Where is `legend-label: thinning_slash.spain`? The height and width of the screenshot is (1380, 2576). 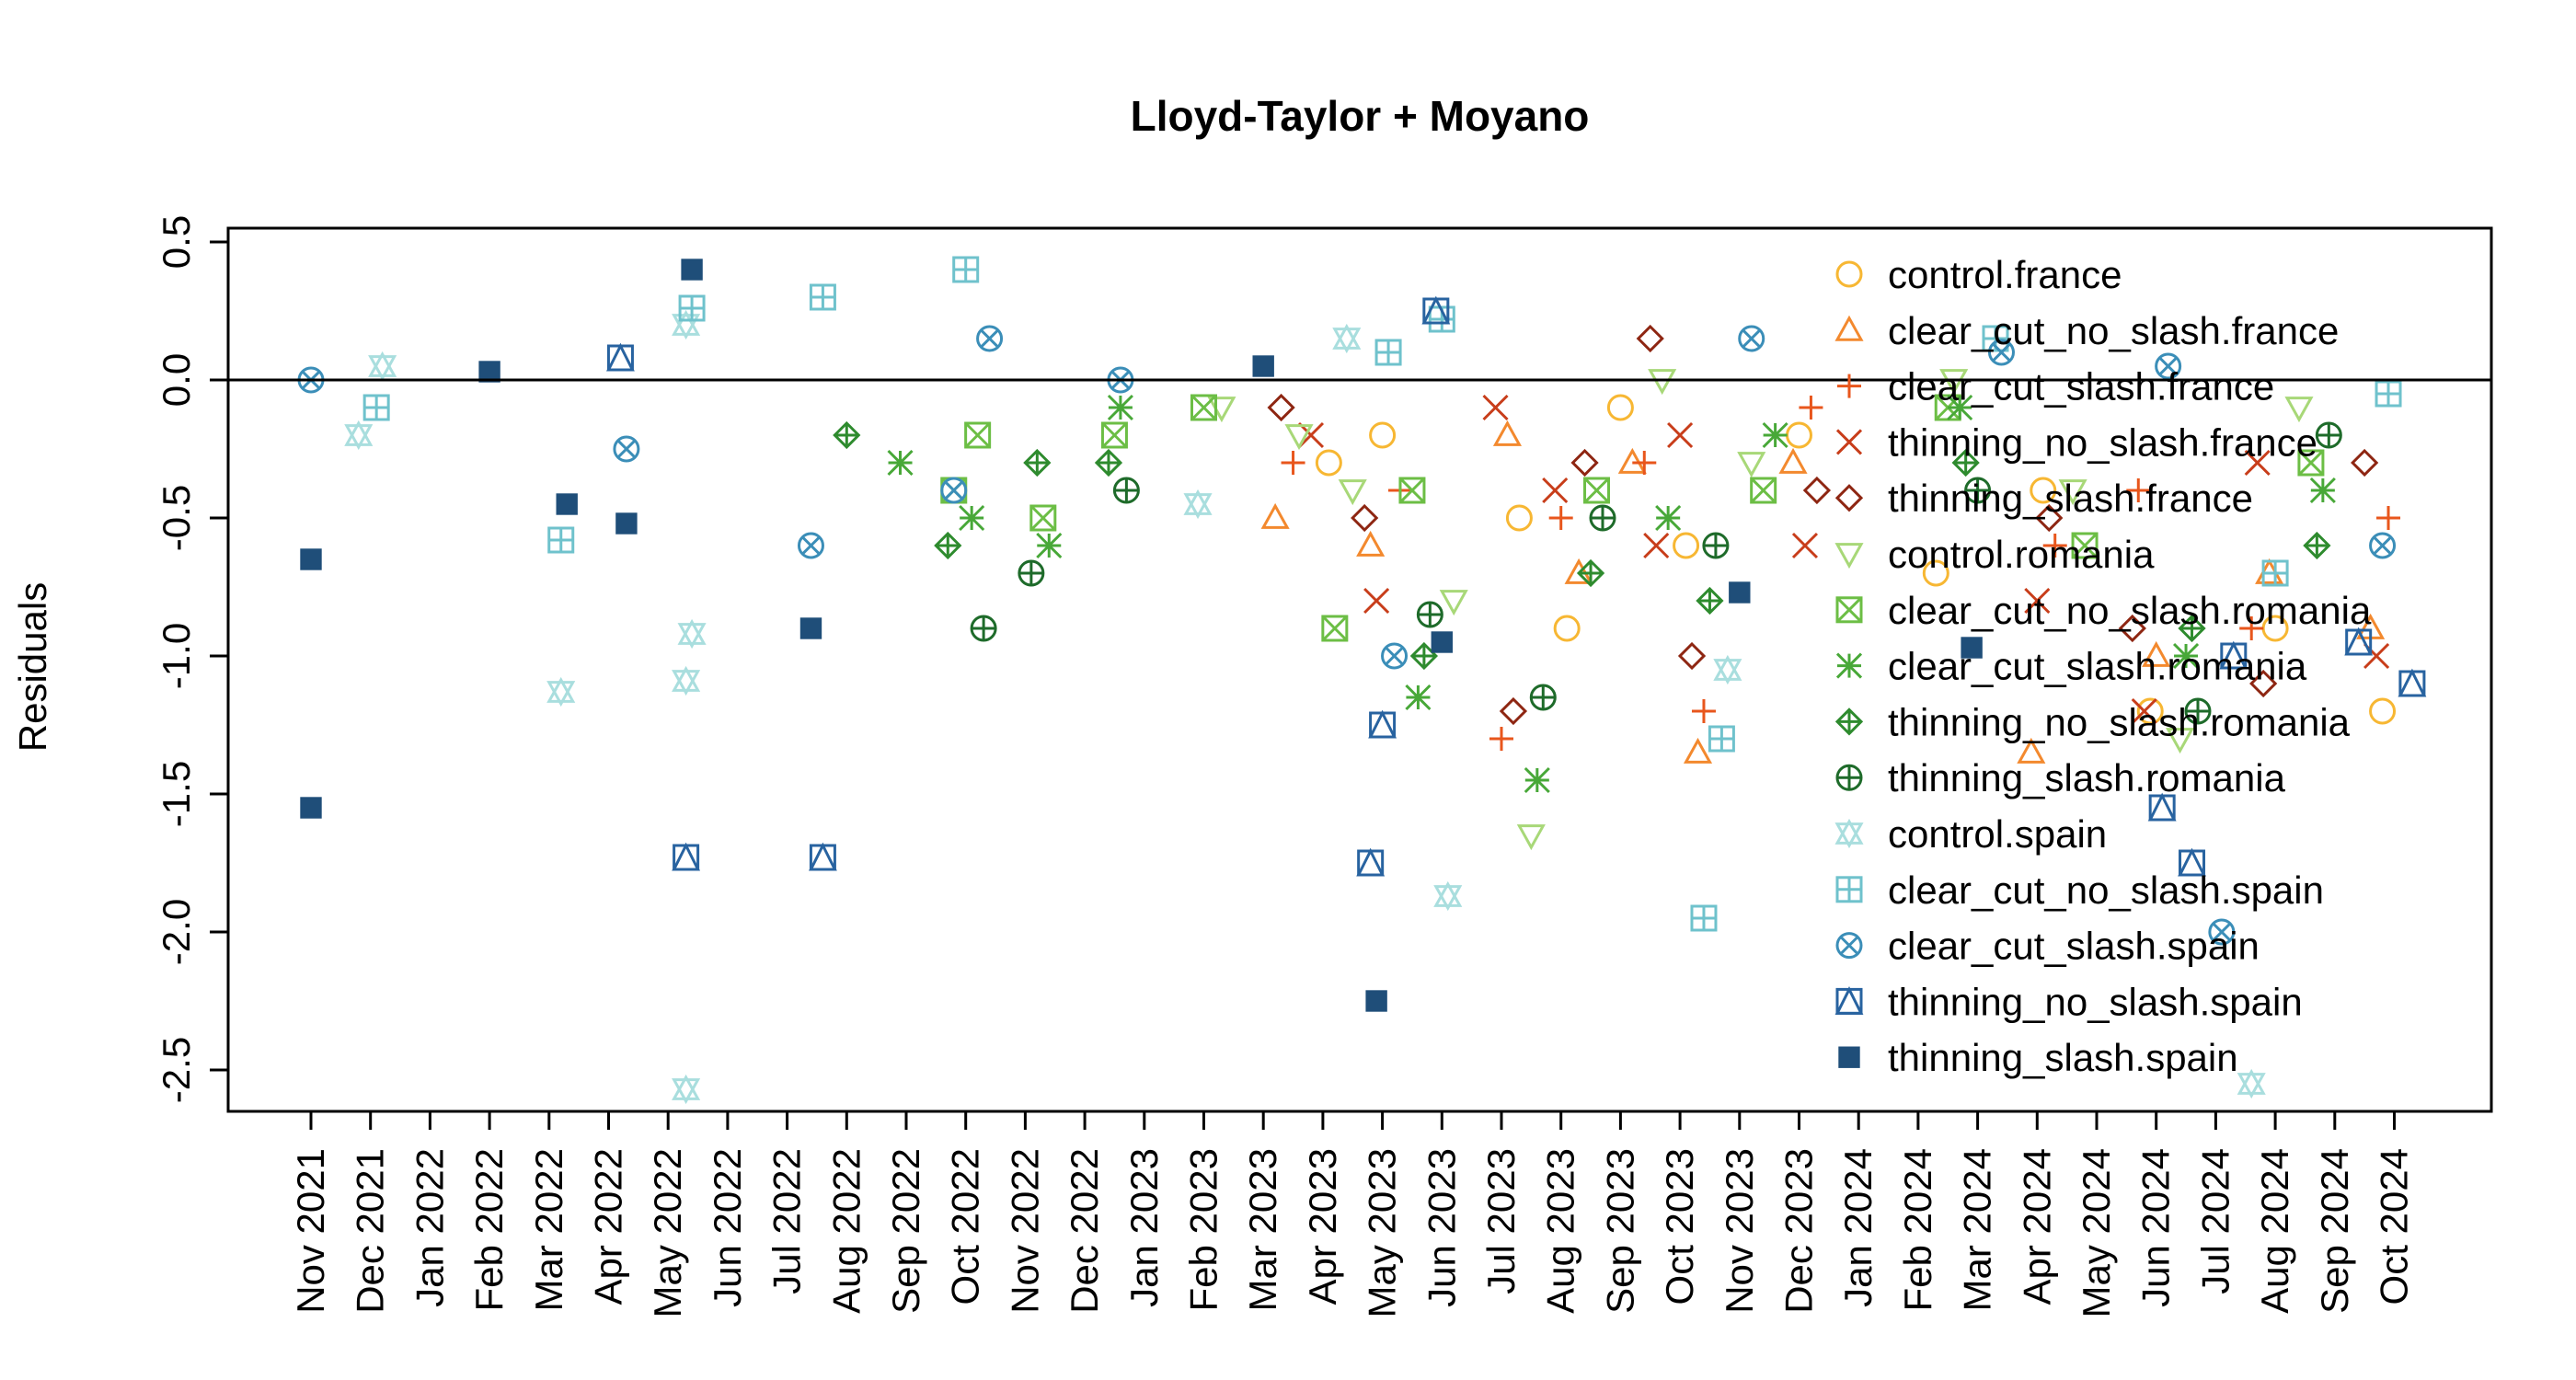 legend-label: thinning_slash.spain is located at coordinates (2063, 1057).